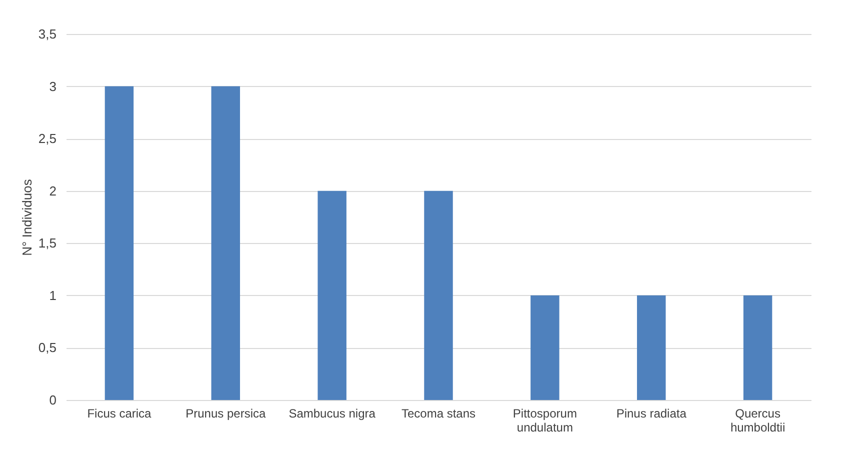 This screenshot has width=861, height=457. I want to click on y-axis-title: N° Individuos, so click(26, 217).